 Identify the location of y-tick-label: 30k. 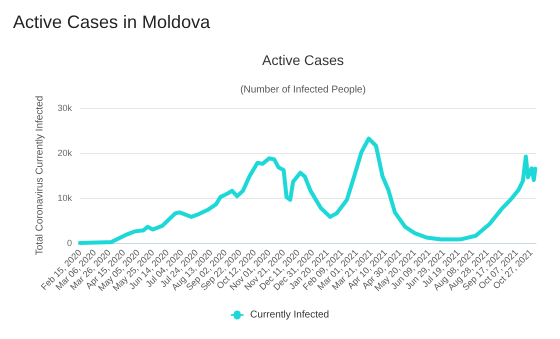
(64, 108).